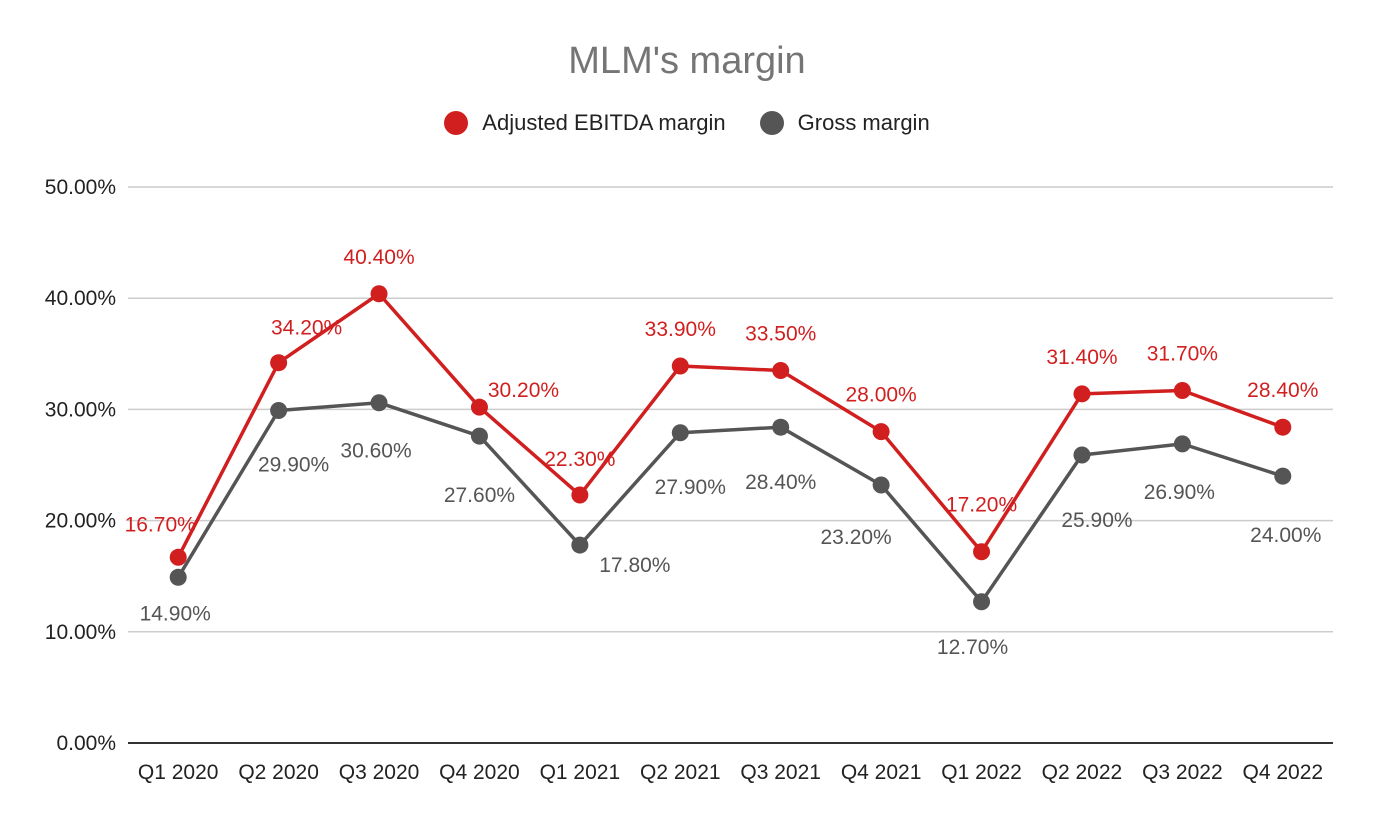  I want to click on series-1-data-label: 26.90%, so click(1179, 492).